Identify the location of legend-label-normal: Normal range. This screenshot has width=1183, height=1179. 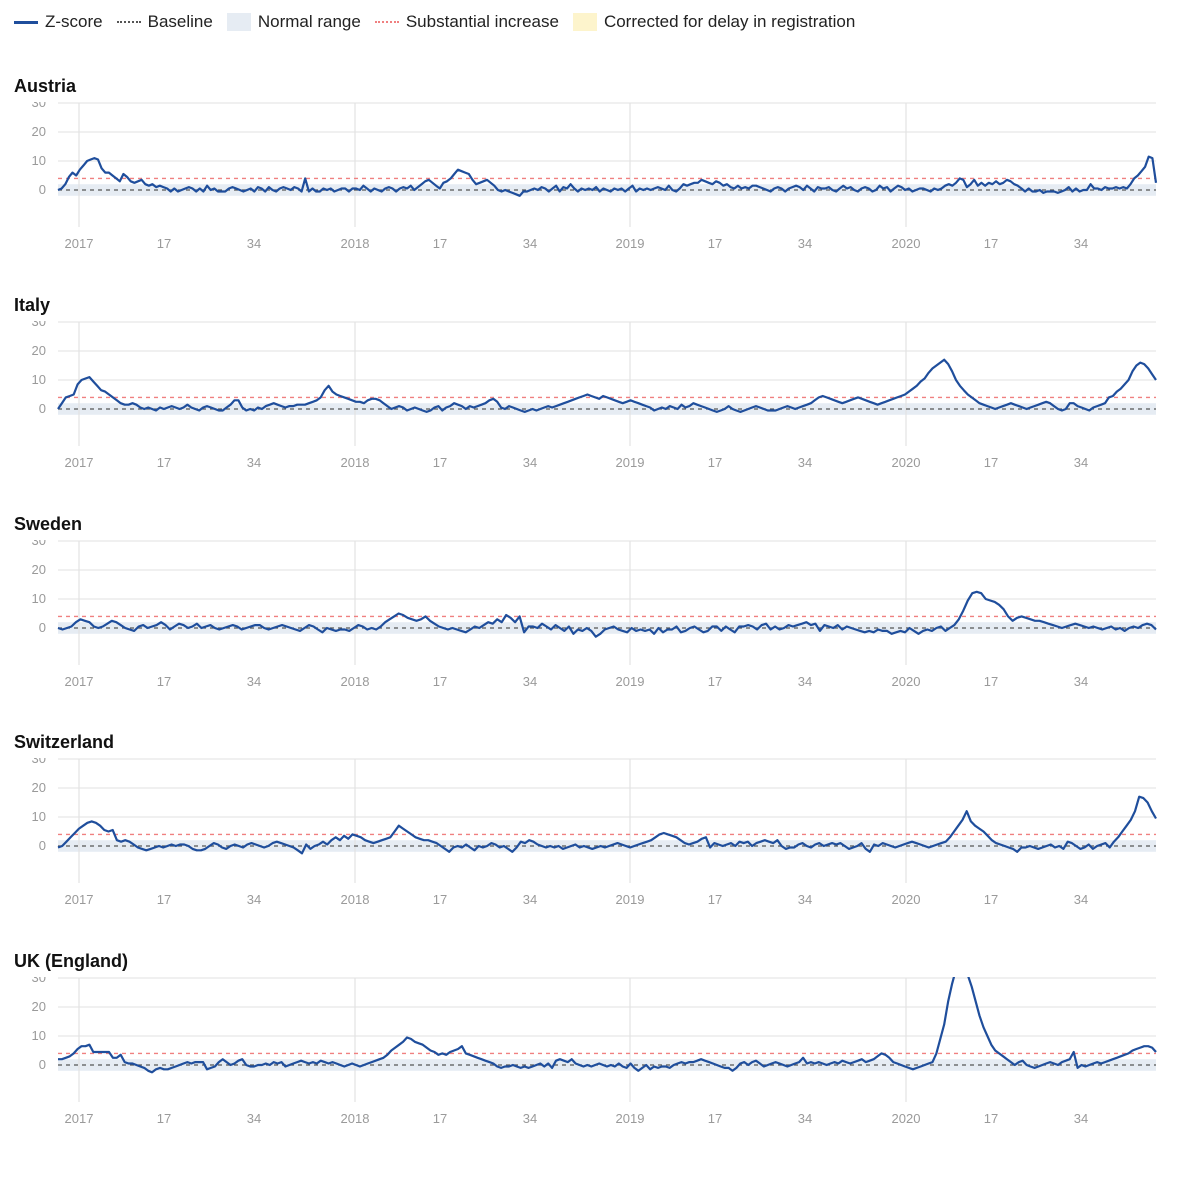
(309, 21).